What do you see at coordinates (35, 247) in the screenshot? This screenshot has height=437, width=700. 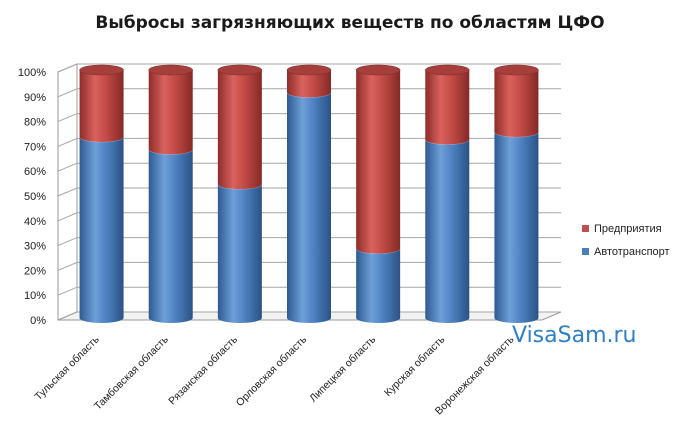 I see `y-tick-label: 30%` at bounding box center [35, 247].